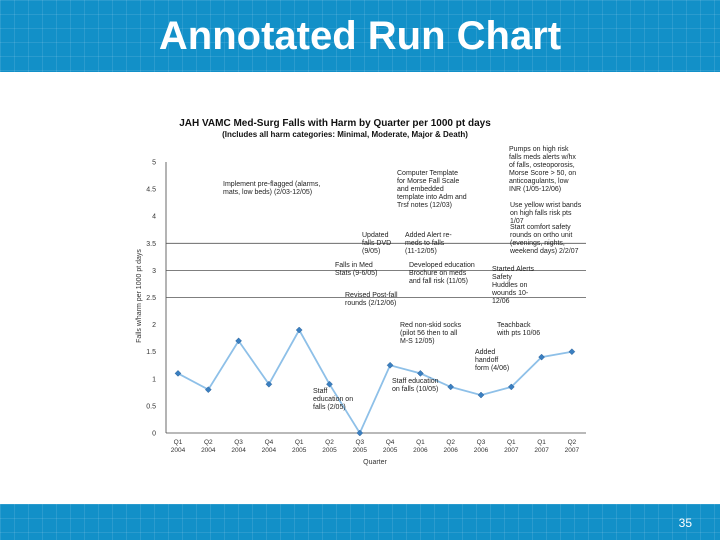 The width and height of the screenshot is (720, 540). I want to click on y-tick-label: 4, so click(154, 217).